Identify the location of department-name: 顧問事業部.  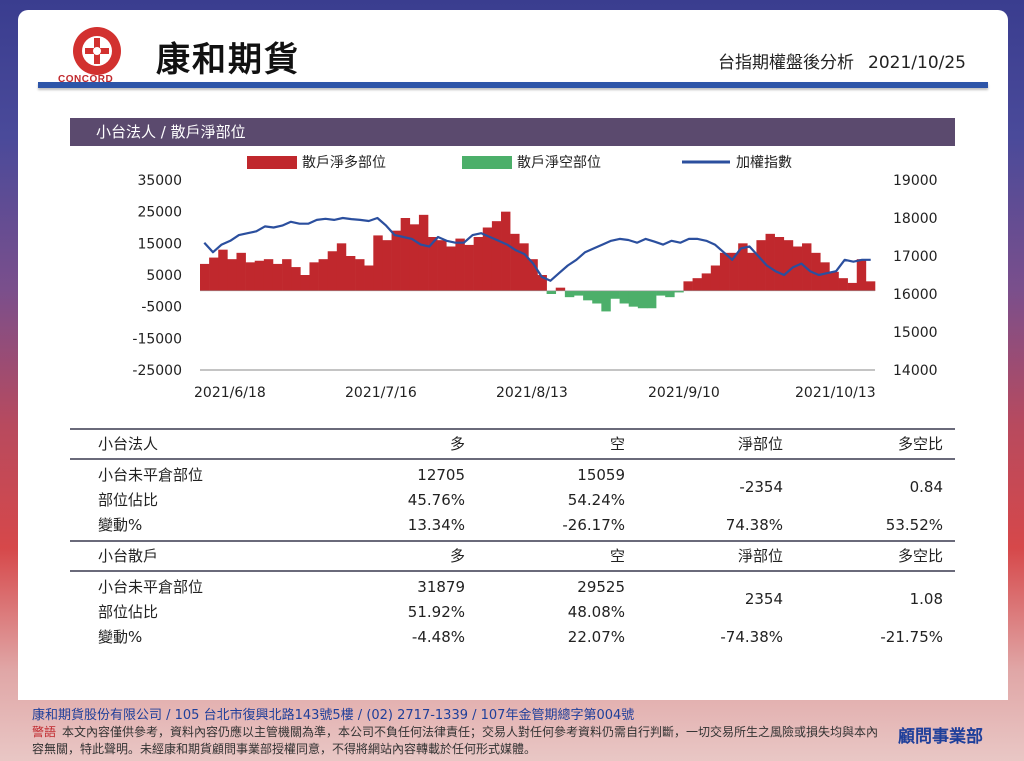
(940, 737).